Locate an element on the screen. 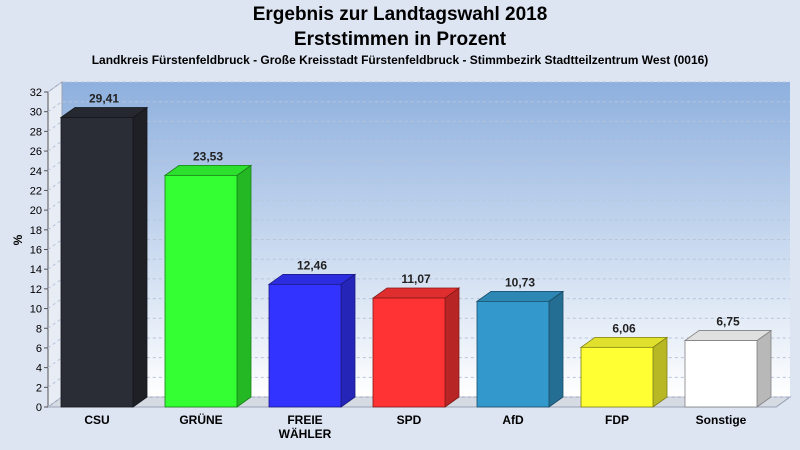 This screenshot has height=450, width=800. bar-freie-wähler is located at coordinates (312, 340).